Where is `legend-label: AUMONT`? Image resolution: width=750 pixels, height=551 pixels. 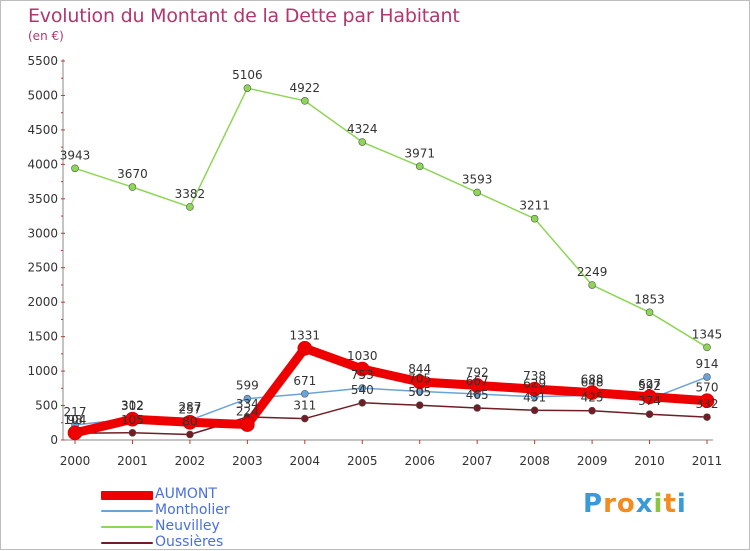
legend-label: AUMONT is located at coordinates (186, 494).